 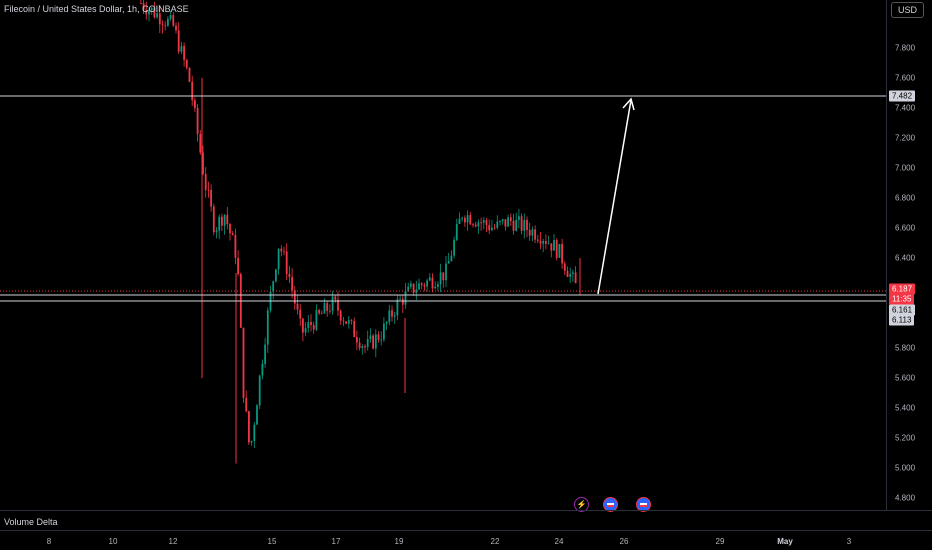 What do you see at coordinates (849, 541) in the screenshot?
I see `time-tick: 3` at bounding box center [849, 541].